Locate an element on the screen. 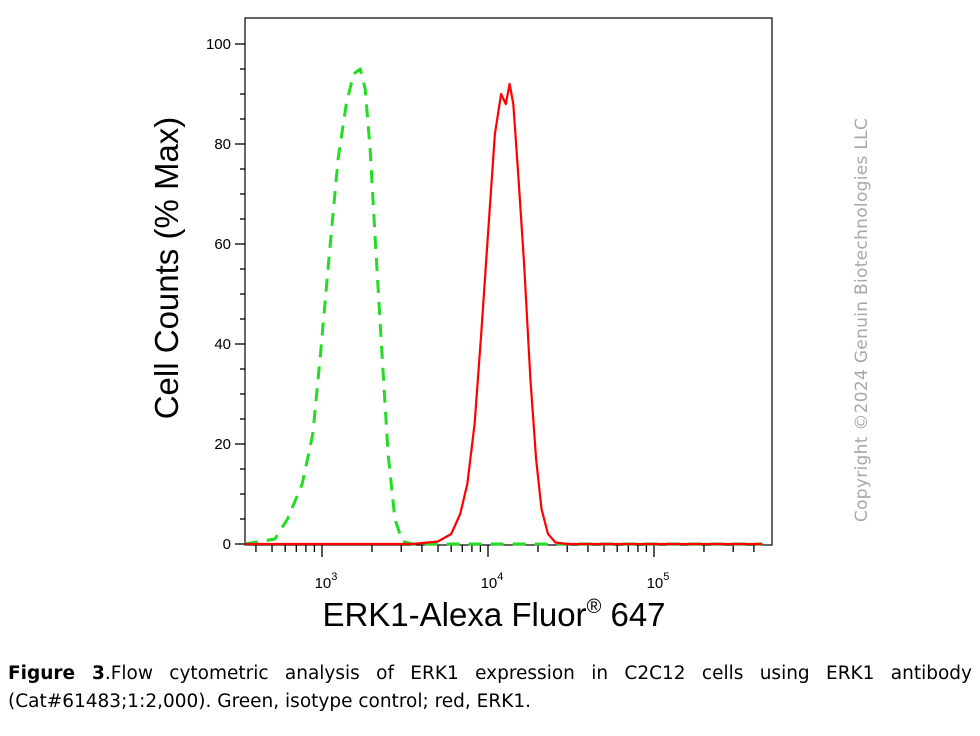  y-axis-ticks: 0 20 40 60 80 100 is located at coordinates (225, 294).